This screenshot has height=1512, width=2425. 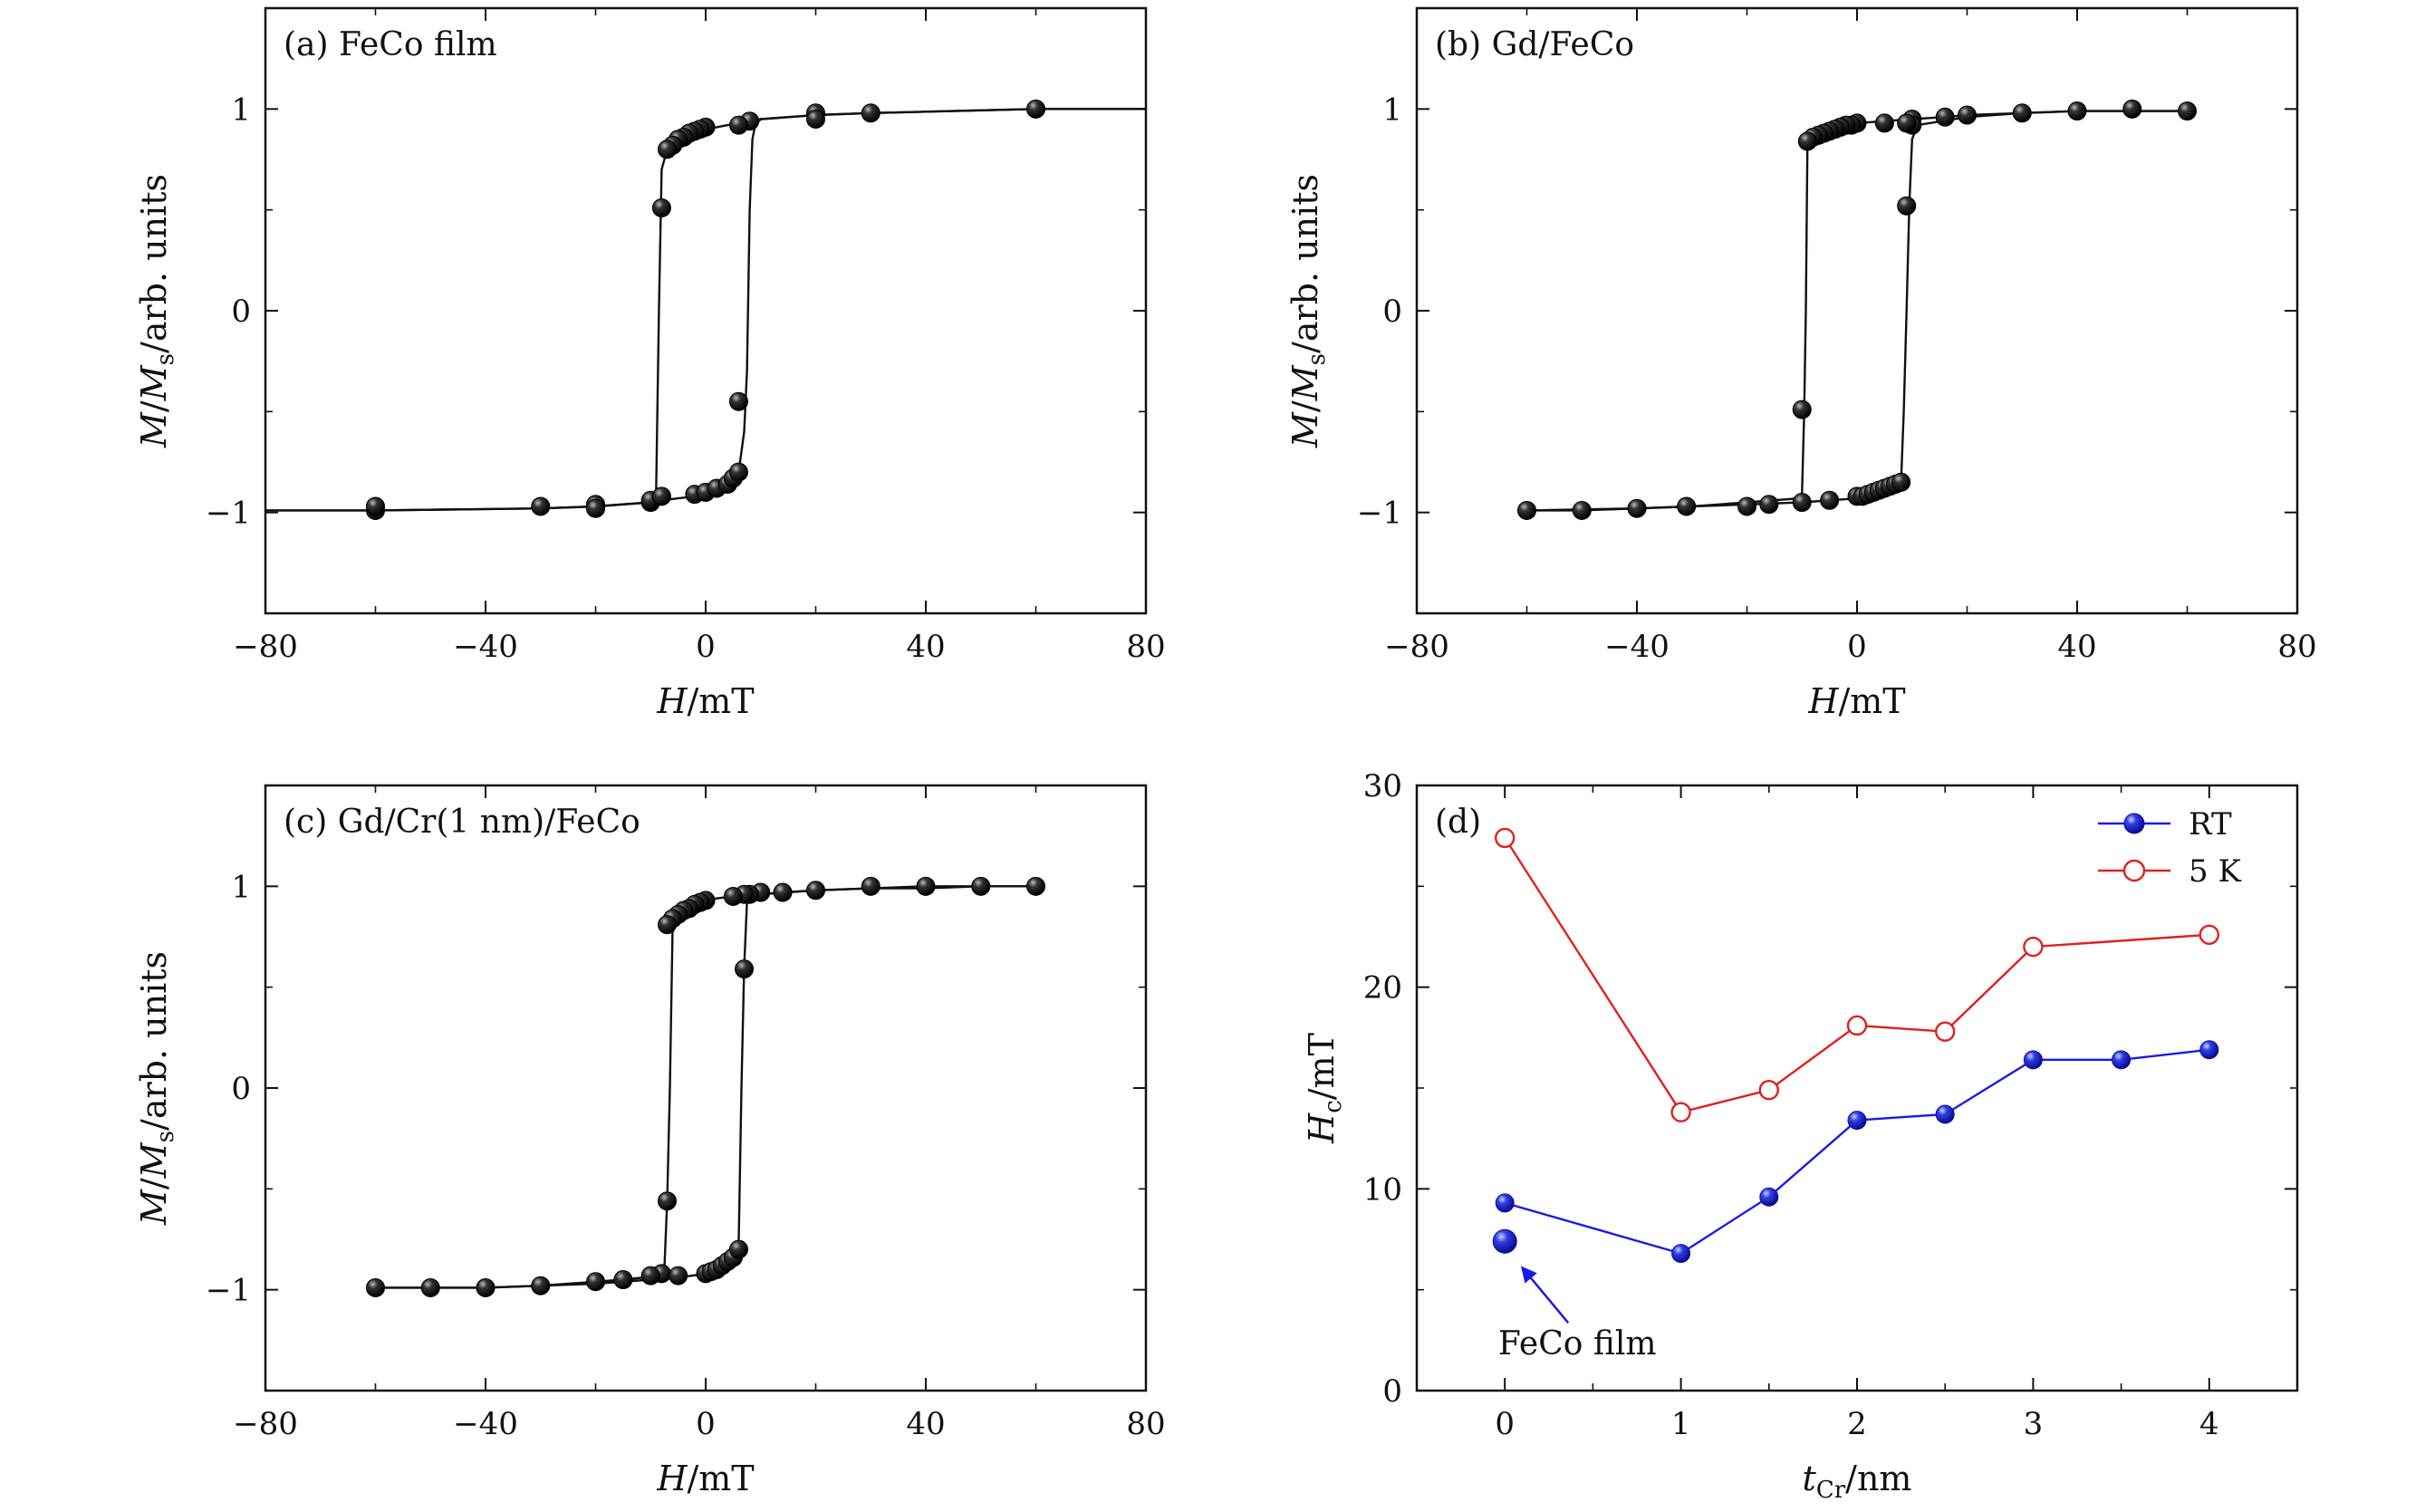 What do you see at coordinates (925, 647) in the screenshot?
I see `x-tick-label: 40` at bounding box center [925, 647].